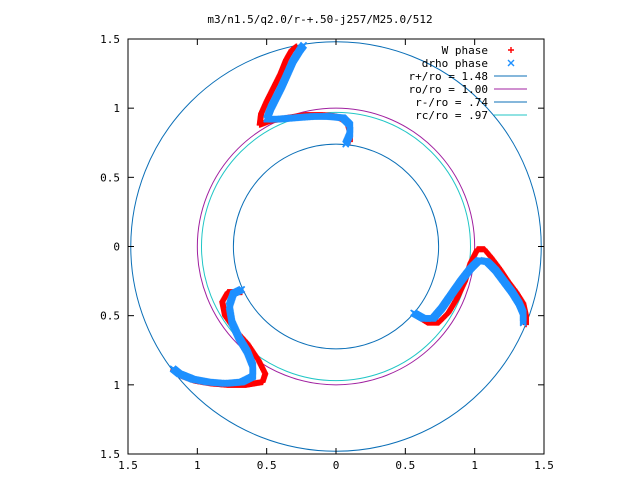 This screenshot has height=480, width=640. Describe the element at coordinates (197, 465) in the screenshot. I see `x-tick-label-1: 1` at that location.